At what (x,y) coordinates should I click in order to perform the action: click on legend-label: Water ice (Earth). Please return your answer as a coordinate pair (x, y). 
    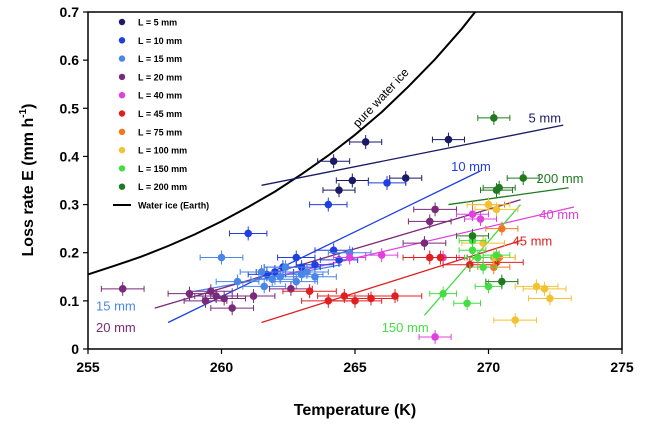
    Looking at the image, I should click on (173, 206).